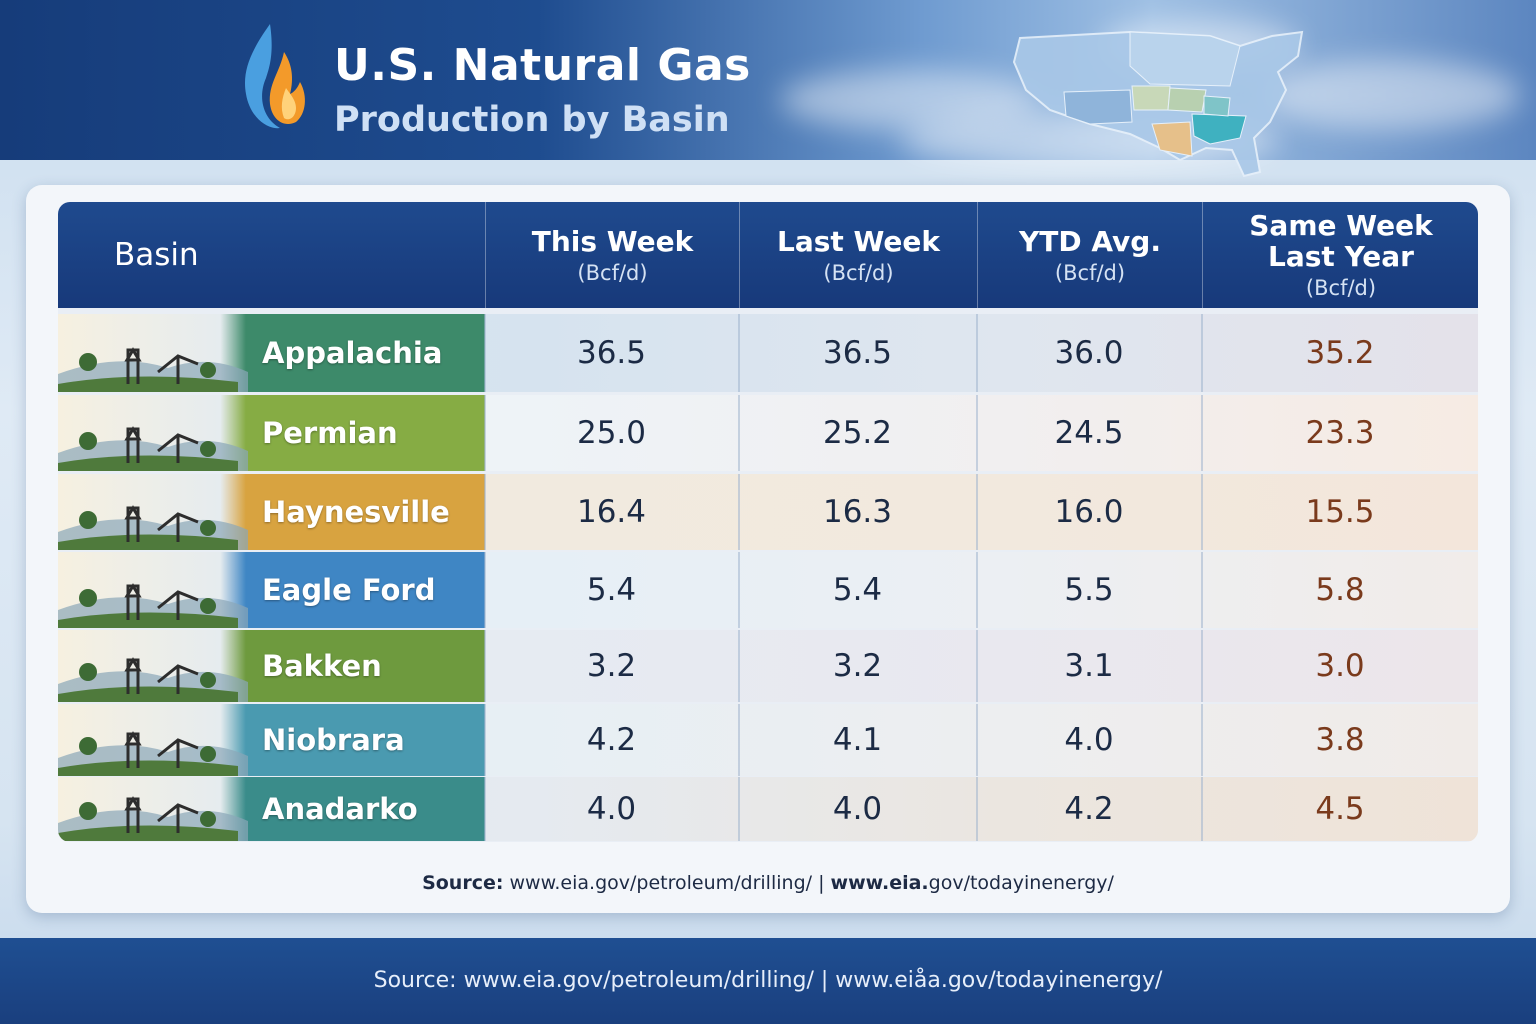 The image size is (1536, 1024). What do you see at coordinates (356, 512) in the screenshot?
I see `basin-name: Haynesville` at bounding box center [356, 512].